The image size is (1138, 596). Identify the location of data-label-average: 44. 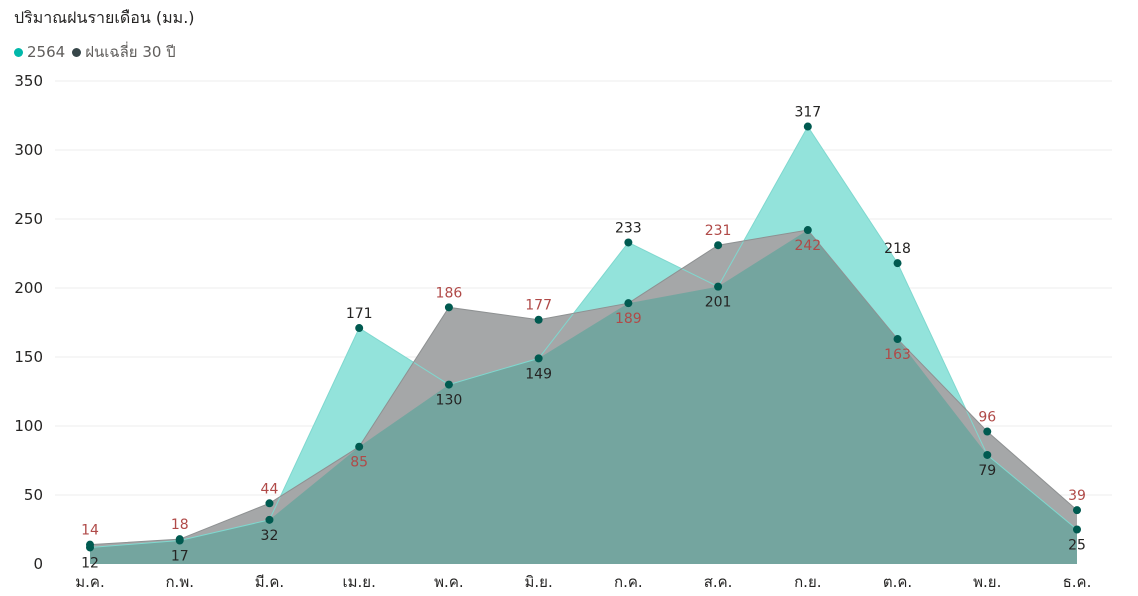
(270, 489).